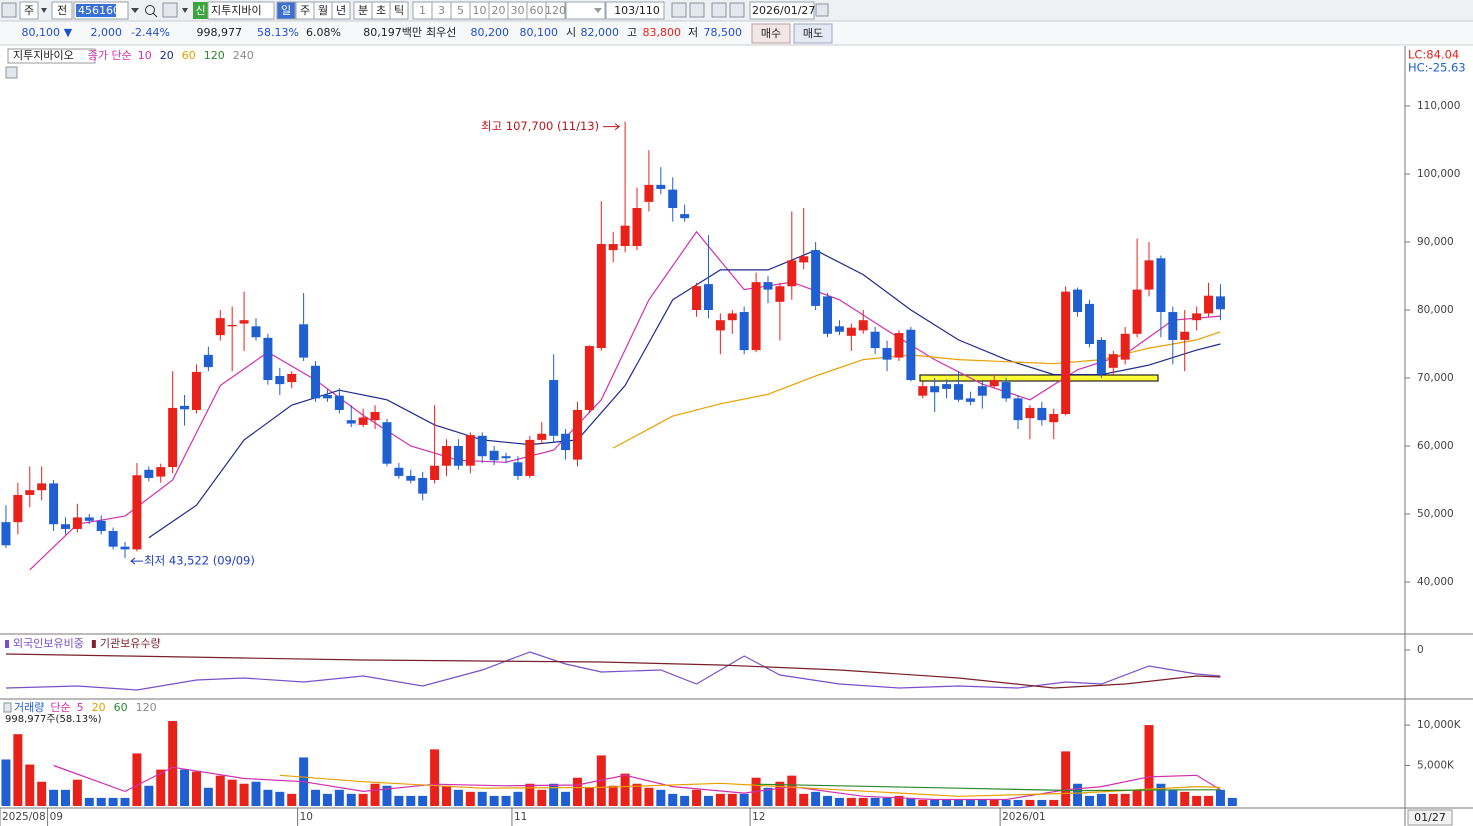  What do you see at coordinates (363, 10) in the screenshot?
I see `period: 분` at bounding box center [363, 10].